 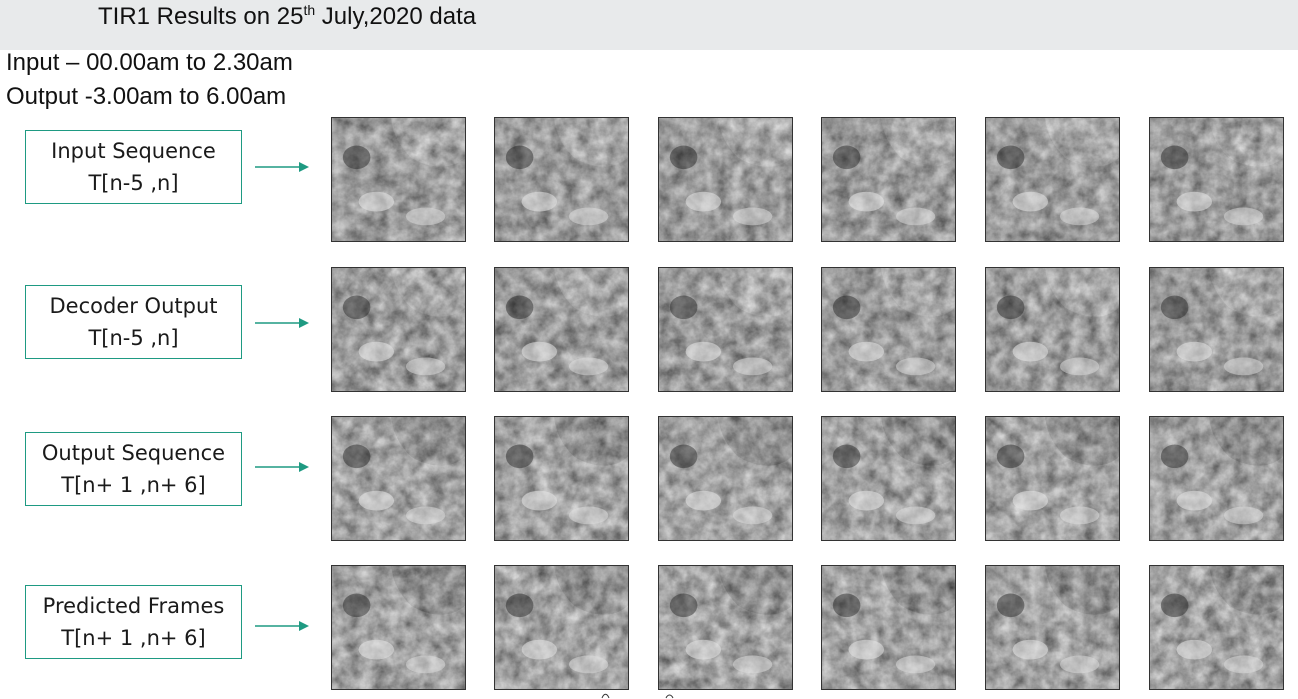 What do you see at coordinates (133, 606) in the screenshot?
I see `row-label-title: Predicted Frames` at bounding box center [133, 606].